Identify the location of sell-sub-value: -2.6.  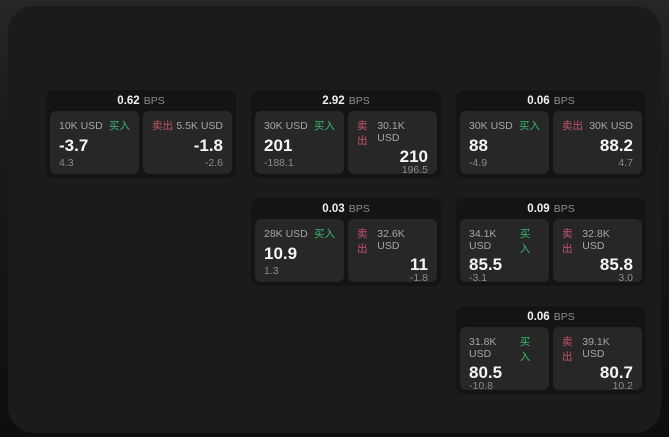
(213, 162).